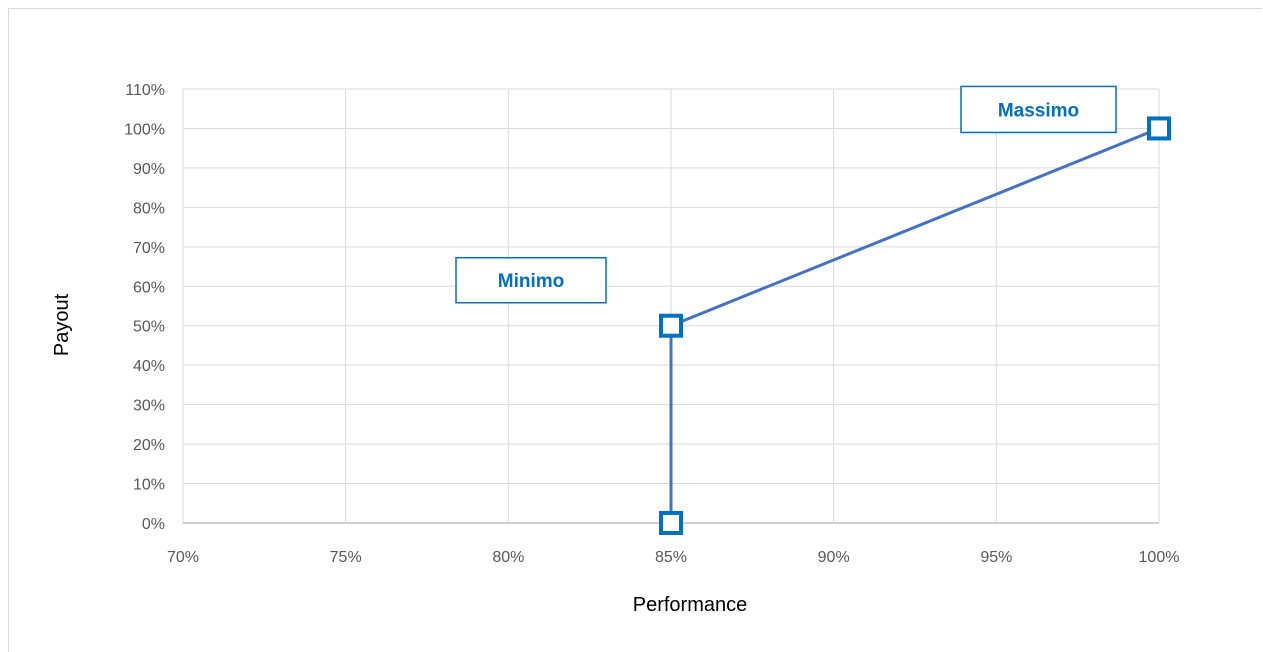 The height and width of the screenshot is (652, 1263). I want to click on x-tick-label: 80%, so click(508, 557).